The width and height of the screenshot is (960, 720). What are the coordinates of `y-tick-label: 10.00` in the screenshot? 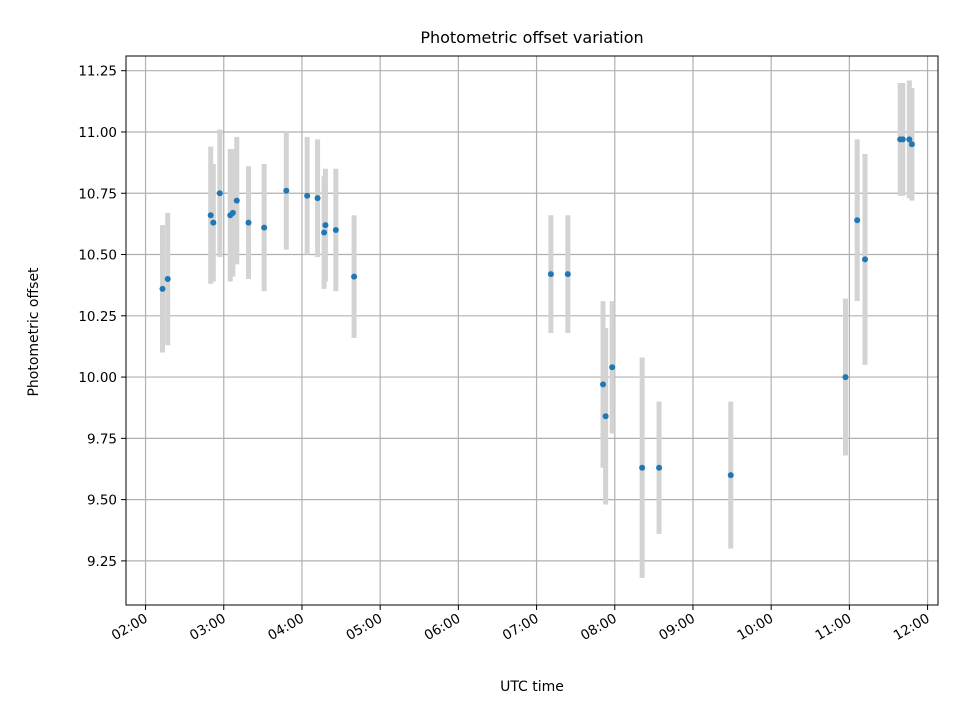 It's located at (97, 378).